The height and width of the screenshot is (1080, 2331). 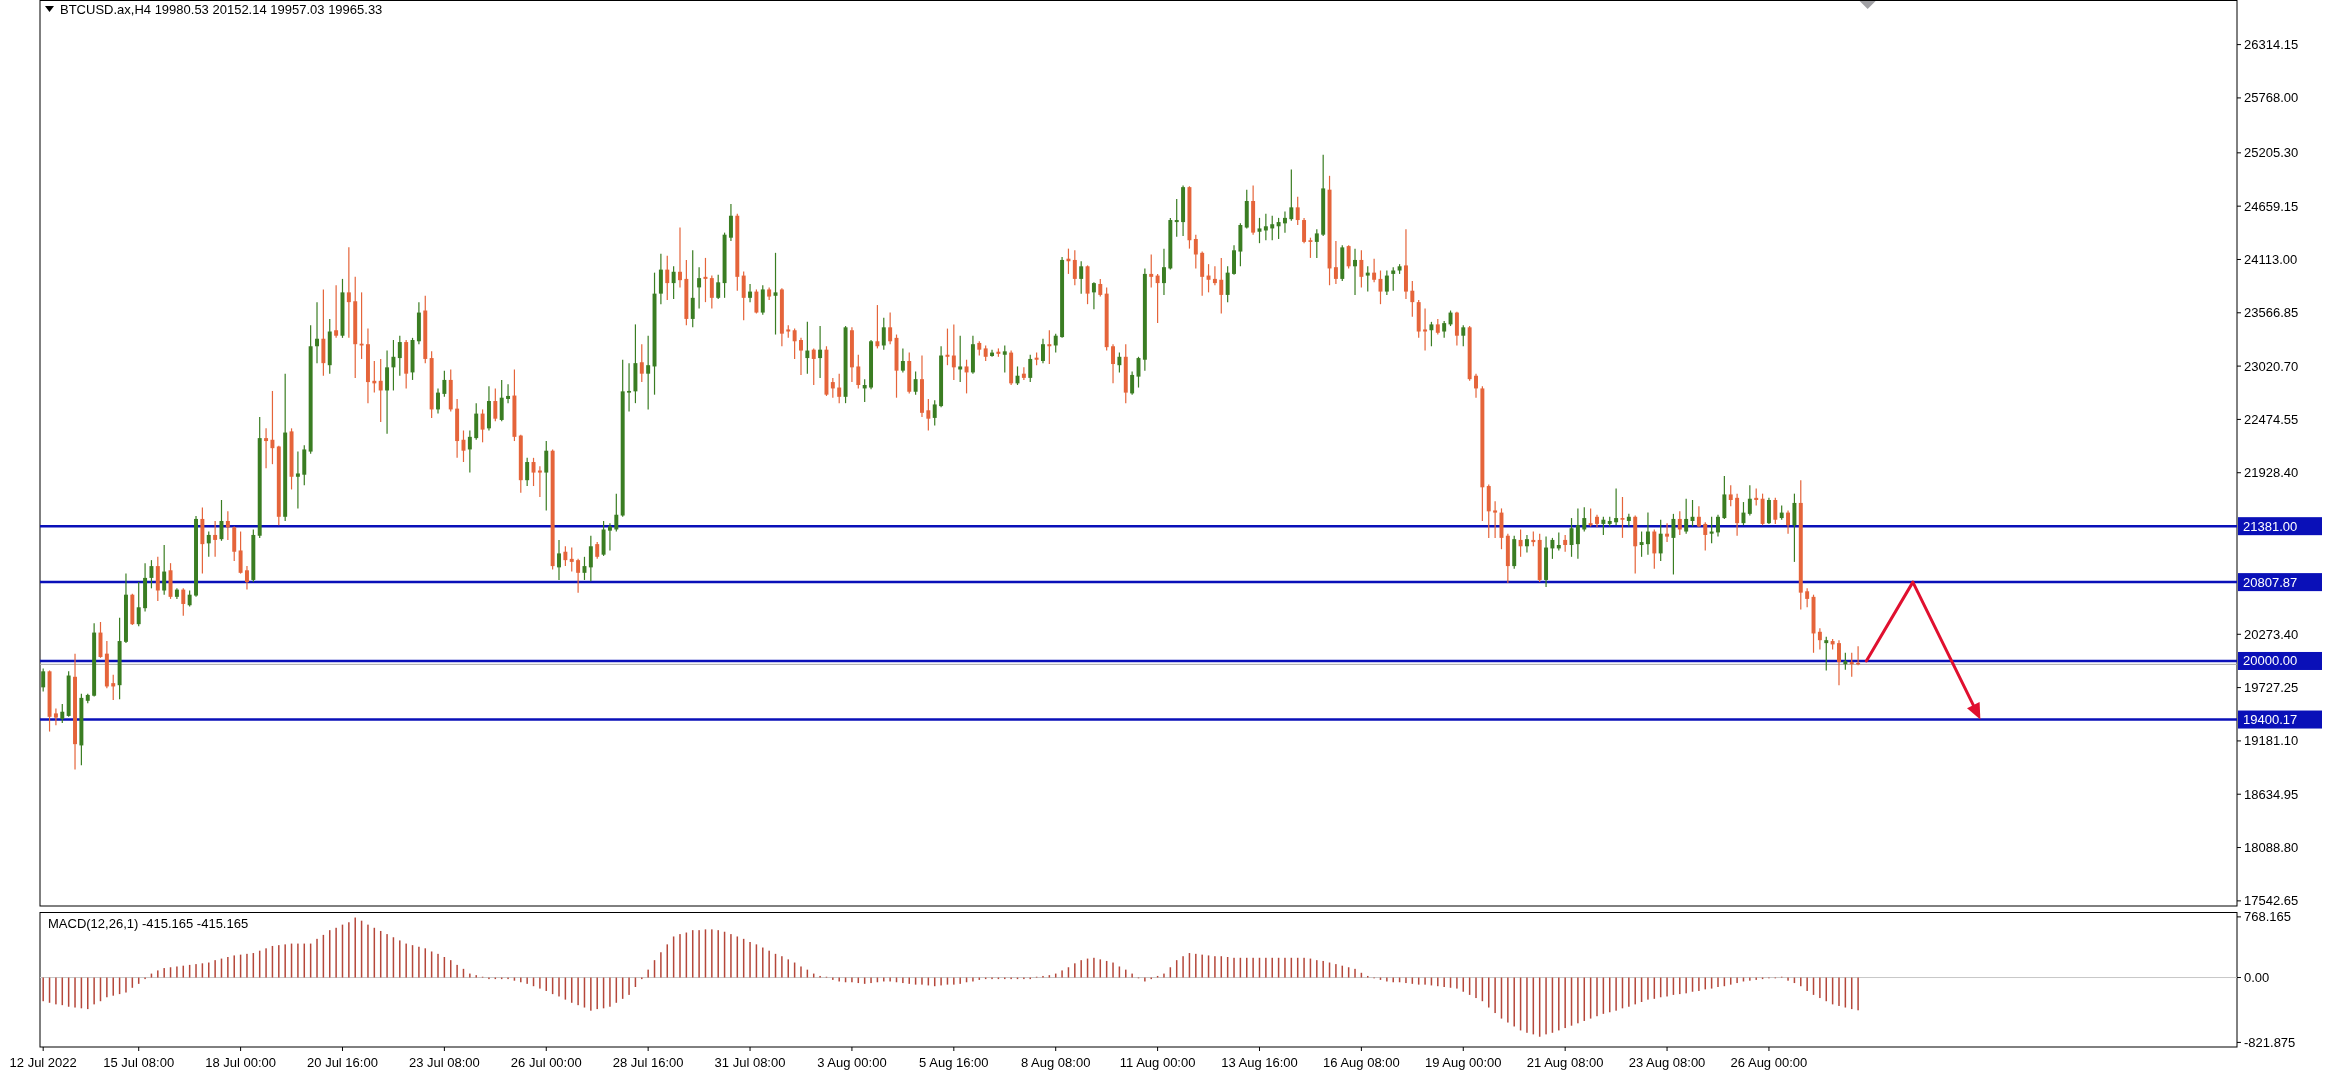 I want to click on y-tick-label: 25768.00, so click(x=2271, y=98).